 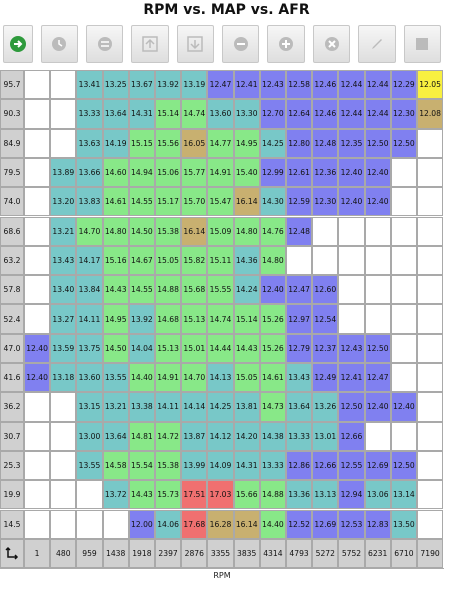 What do you see at coordinates (377, 495) in the screenshot?
I see `afr-cell: 13.06` at bounding box center [377, 495].